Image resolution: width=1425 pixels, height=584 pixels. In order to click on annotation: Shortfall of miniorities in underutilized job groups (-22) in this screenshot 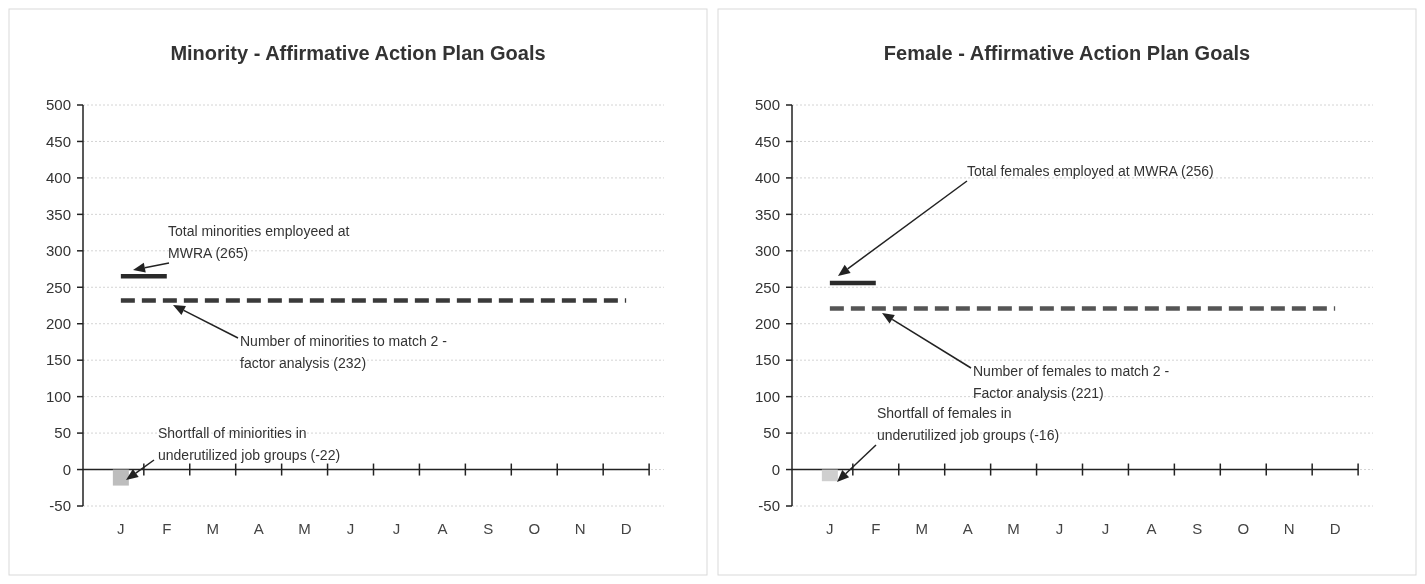, I will do `click(249, 444)`.